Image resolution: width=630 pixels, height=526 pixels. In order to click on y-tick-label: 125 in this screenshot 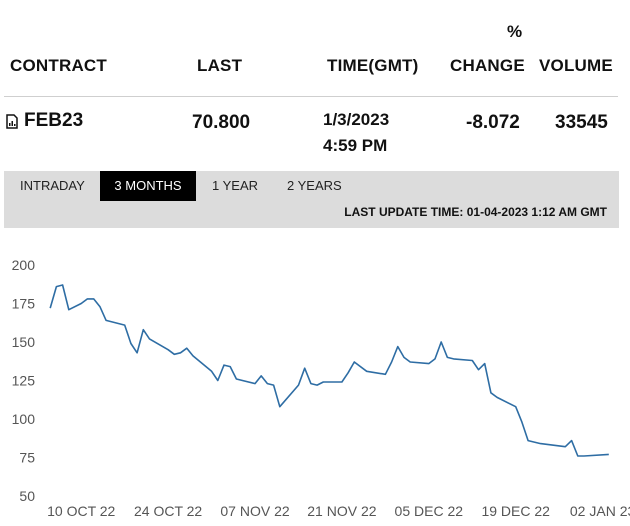, I will do `click(24, 381)`.